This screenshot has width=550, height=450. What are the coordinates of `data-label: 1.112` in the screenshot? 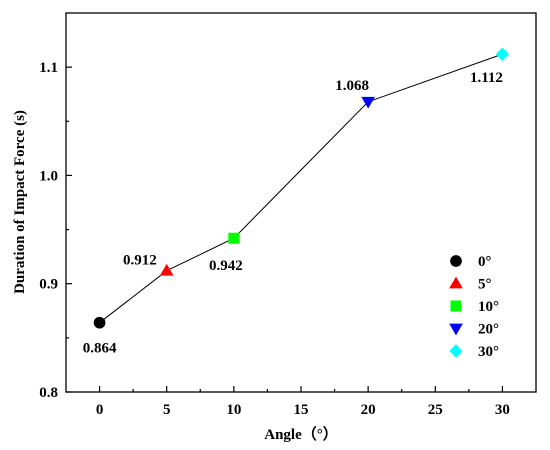 It's located at (486, 78).